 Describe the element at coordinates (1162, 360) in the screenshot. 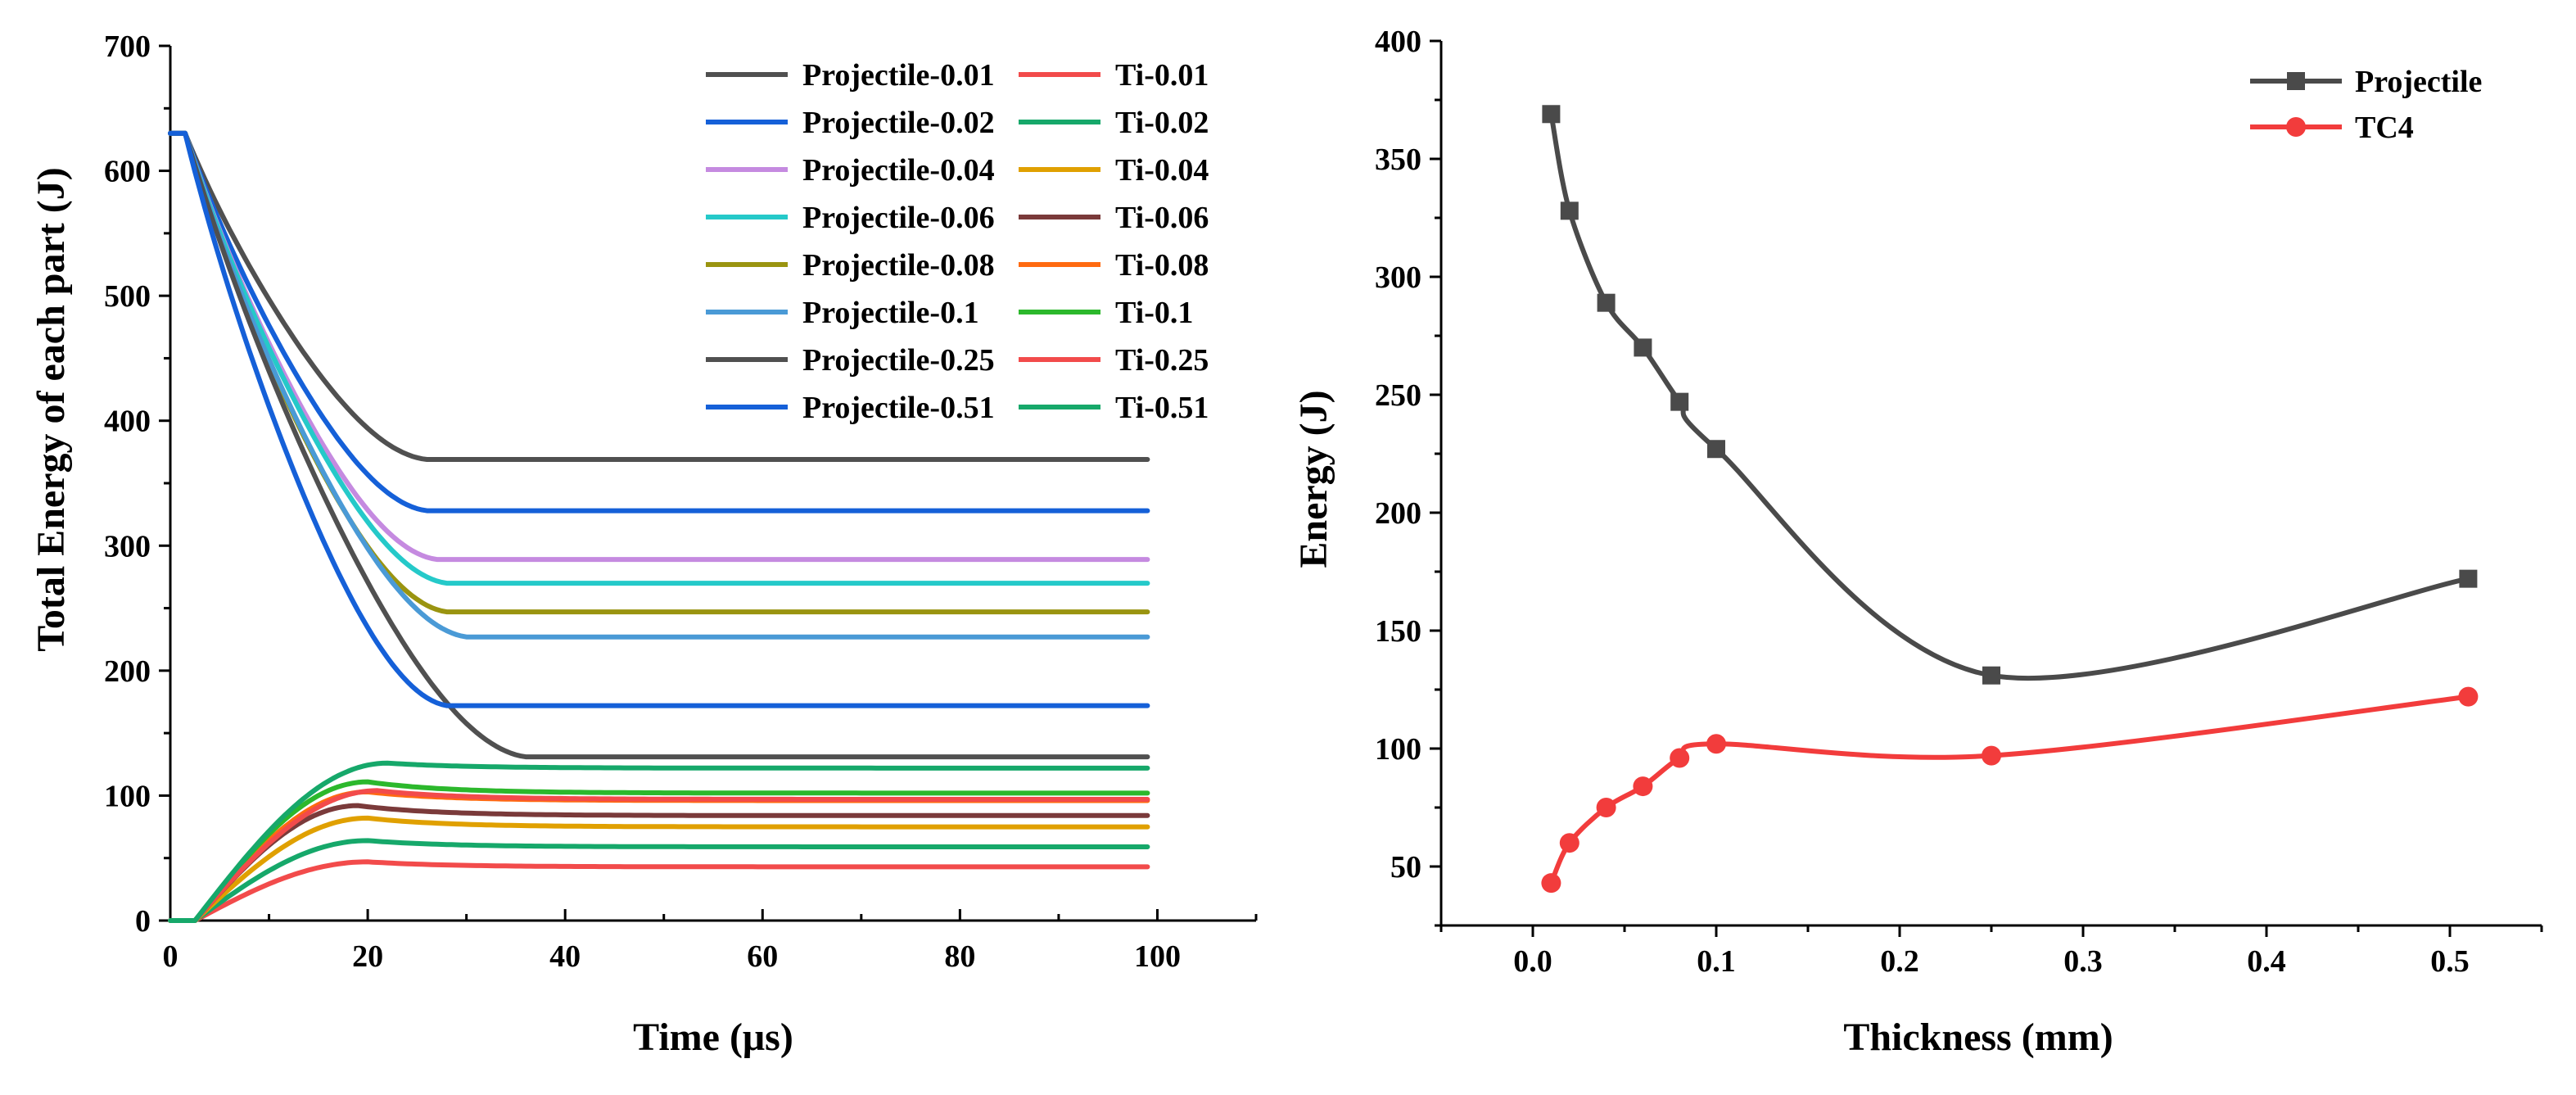

I see `legend-label-ti-0-25: Ti-0.25` at that location.